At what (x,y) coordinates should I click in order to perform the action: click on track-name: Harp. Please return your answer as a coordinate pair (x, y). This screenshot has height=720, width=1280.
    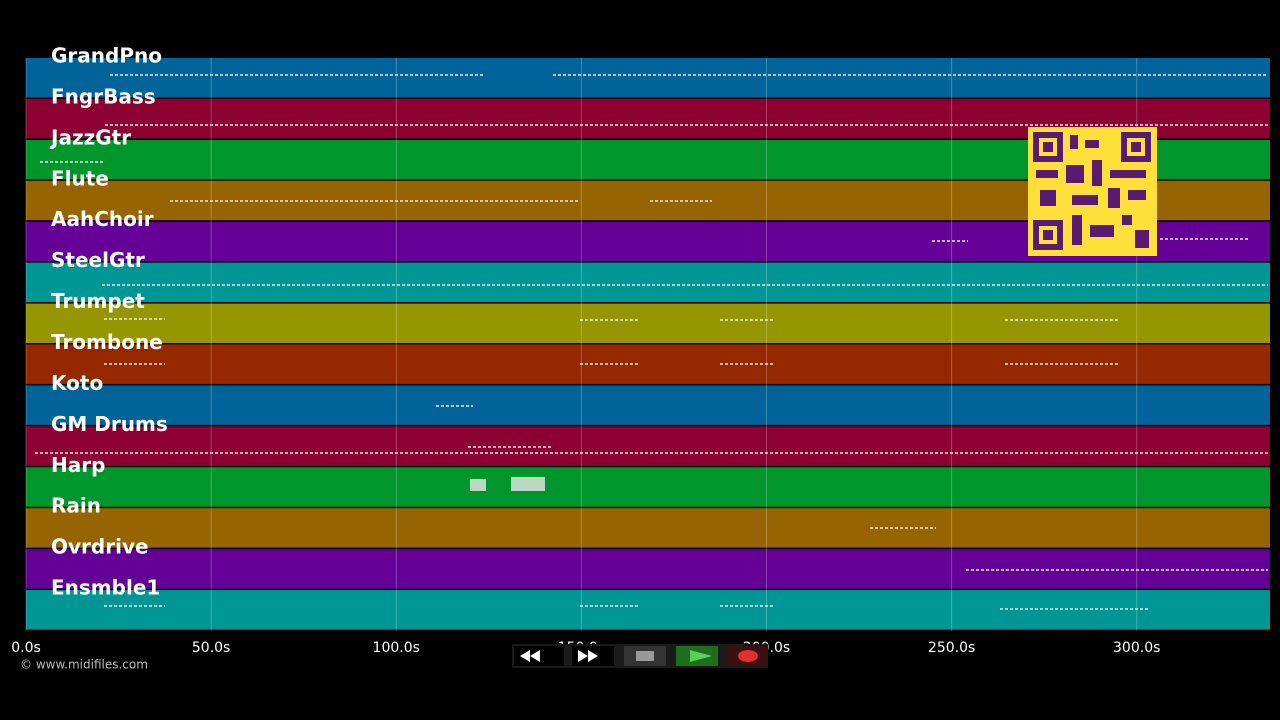
    Looking at the image, I should click on (78, 465).